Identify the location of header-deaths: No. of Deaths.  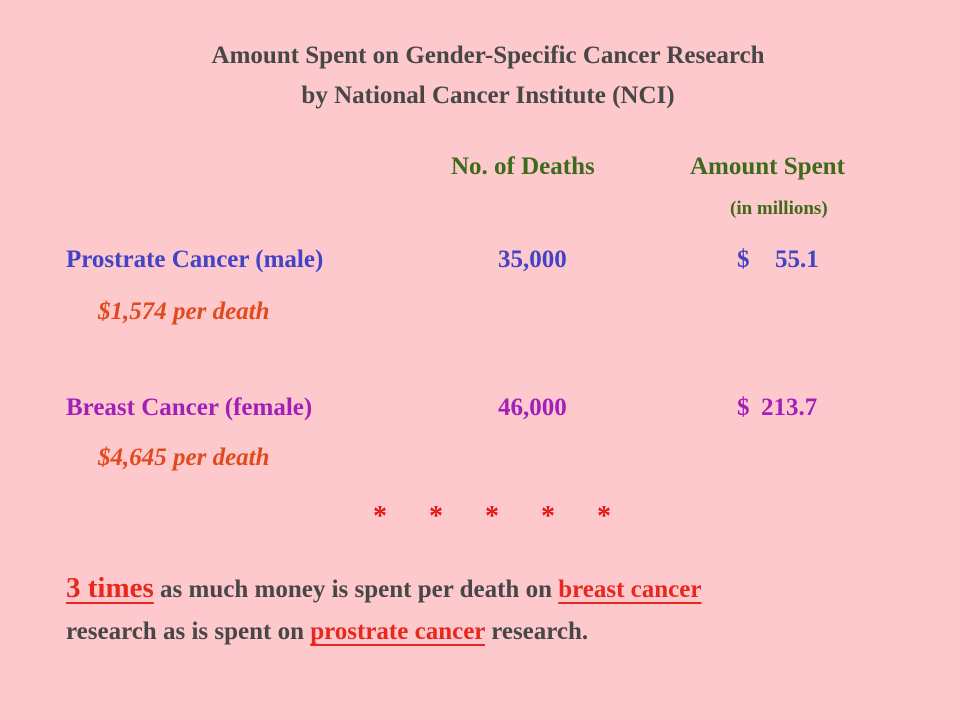
(523, 166).